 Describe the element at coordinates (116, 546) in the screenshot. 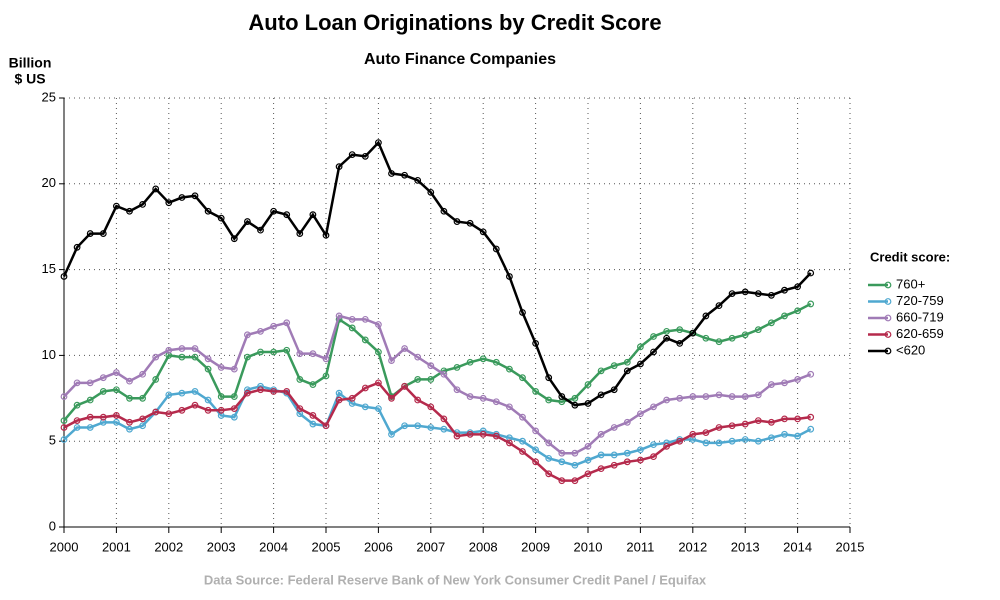

I see `x-tick-label: 2001` at that location.